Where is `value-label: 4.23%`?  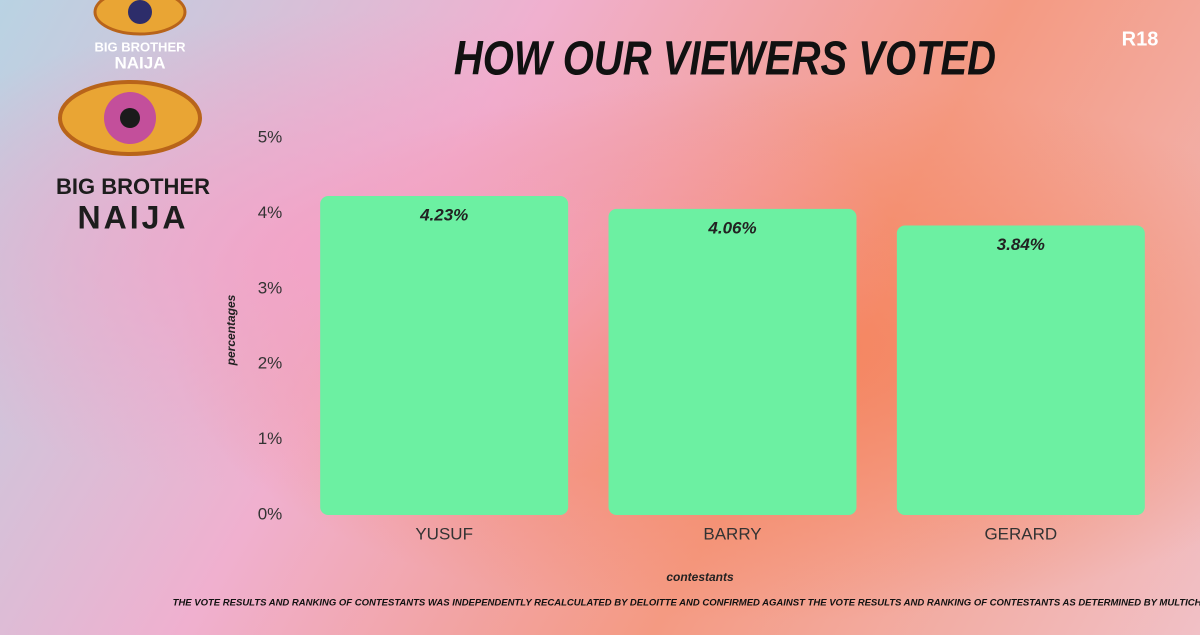 value-label: 4.23% is located at coordinates (443, 215).